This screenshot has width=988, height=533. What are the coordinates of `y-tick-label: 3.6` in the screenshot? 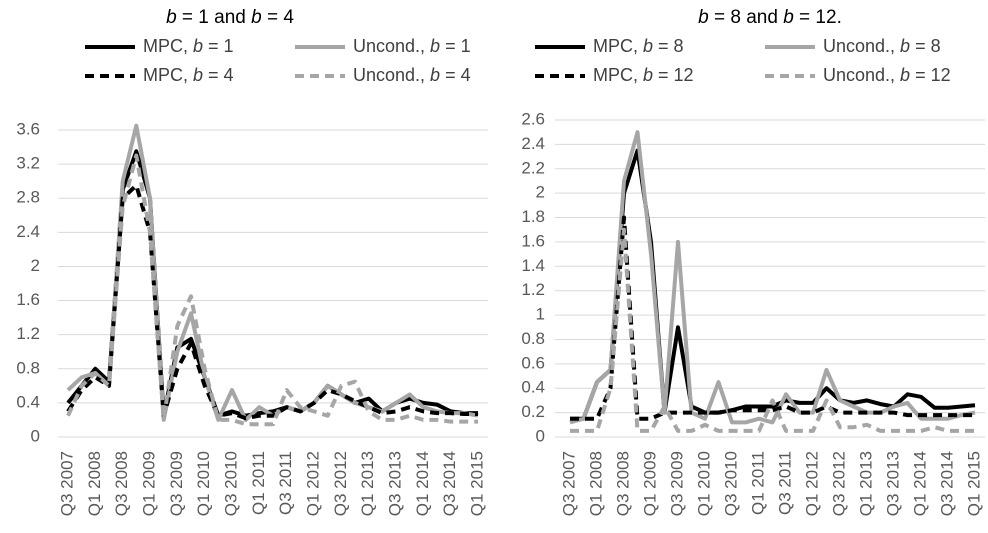 It's located at (28, 128).